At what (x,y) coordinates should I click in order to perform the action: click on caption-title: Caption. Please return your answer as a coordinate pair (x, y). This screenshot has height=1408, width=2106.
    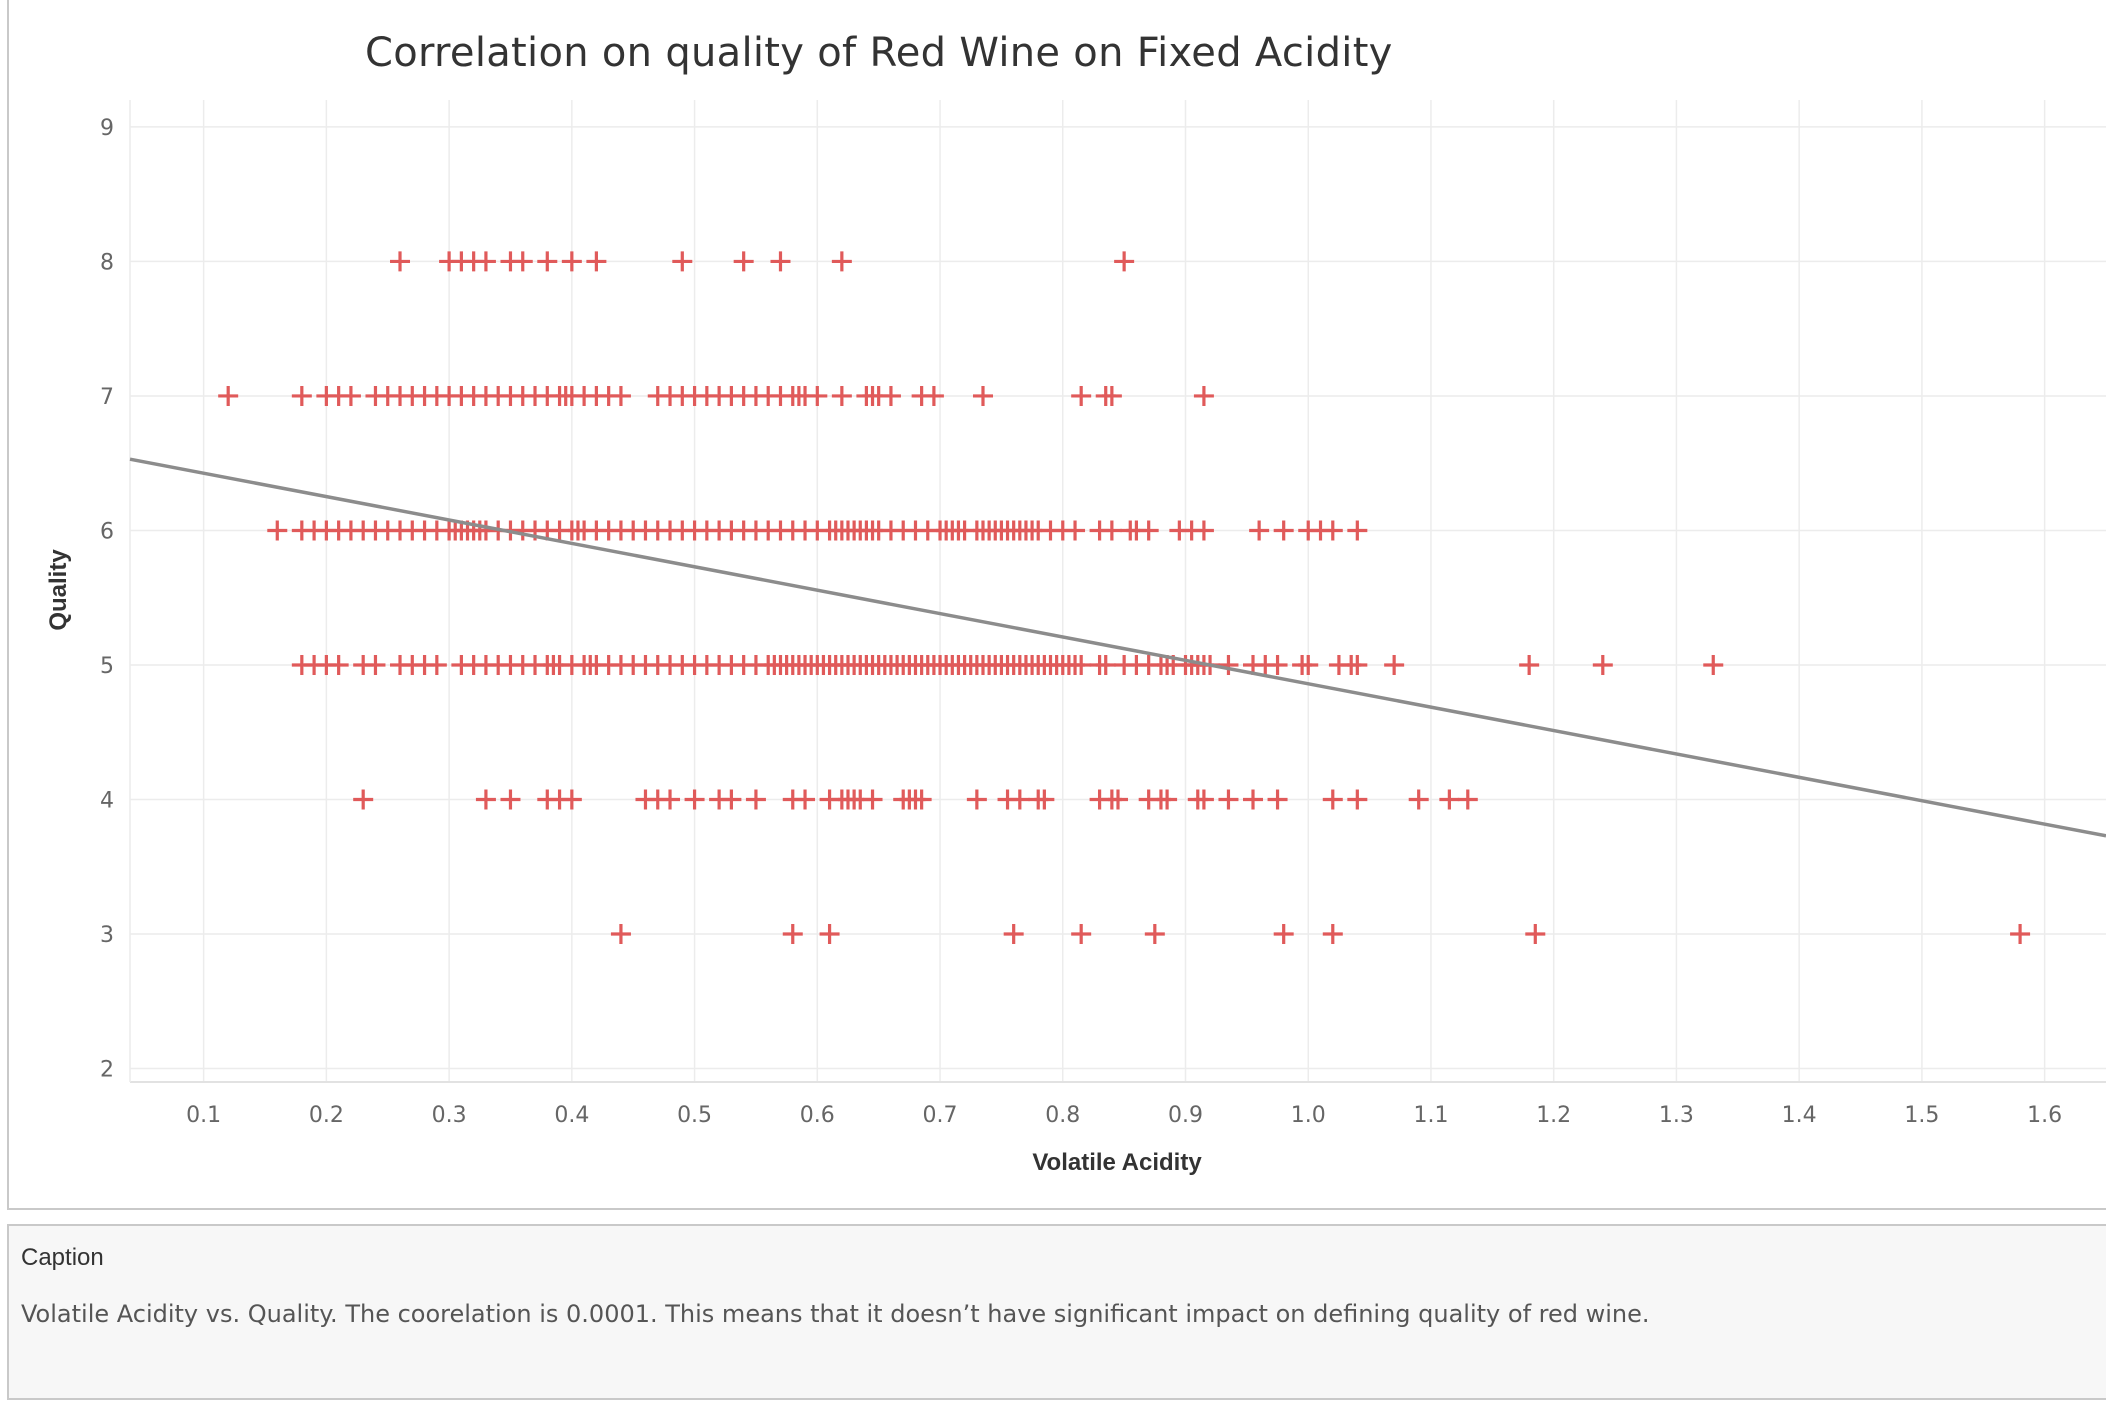
    Looking at the image, I should click on (62, 1257).